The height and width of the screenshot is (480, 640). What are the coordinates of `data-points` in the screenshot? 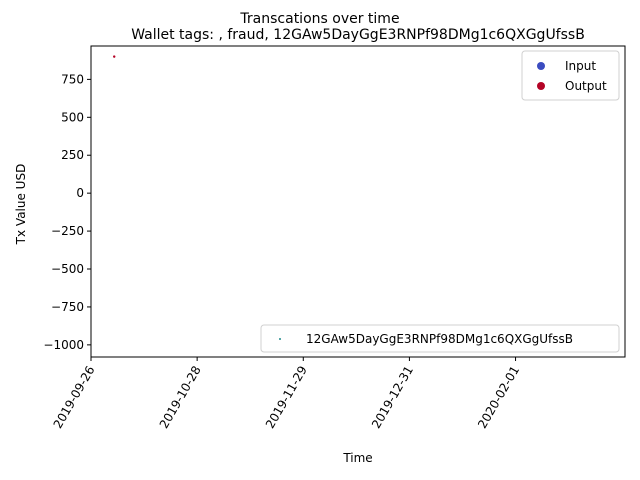 It's located at (114, 56).